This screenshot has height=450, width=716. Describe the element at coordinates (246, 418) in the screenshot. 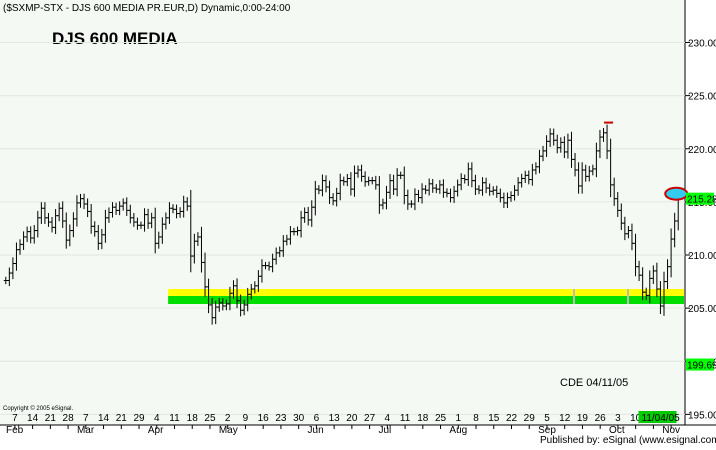

I see `x-day-label: 9` at that location.